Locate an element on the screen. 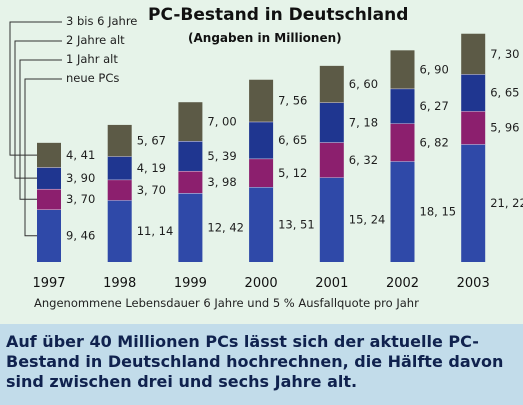  x-tick-label: 2001 is located at coordinates (331, 283).